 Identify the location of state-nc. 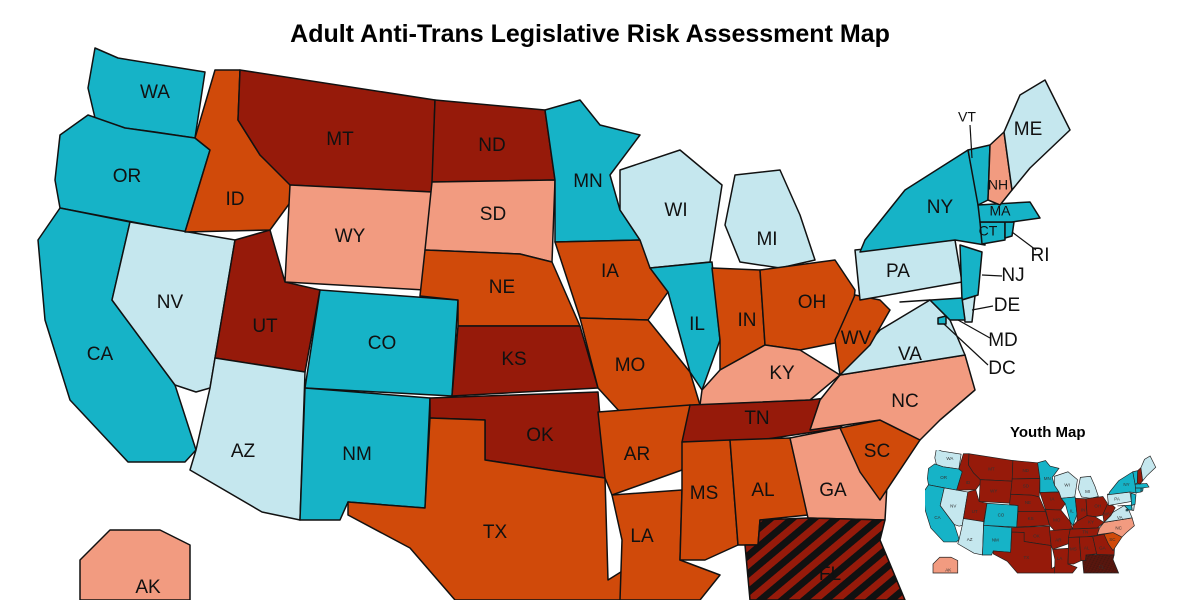
(892, 397).